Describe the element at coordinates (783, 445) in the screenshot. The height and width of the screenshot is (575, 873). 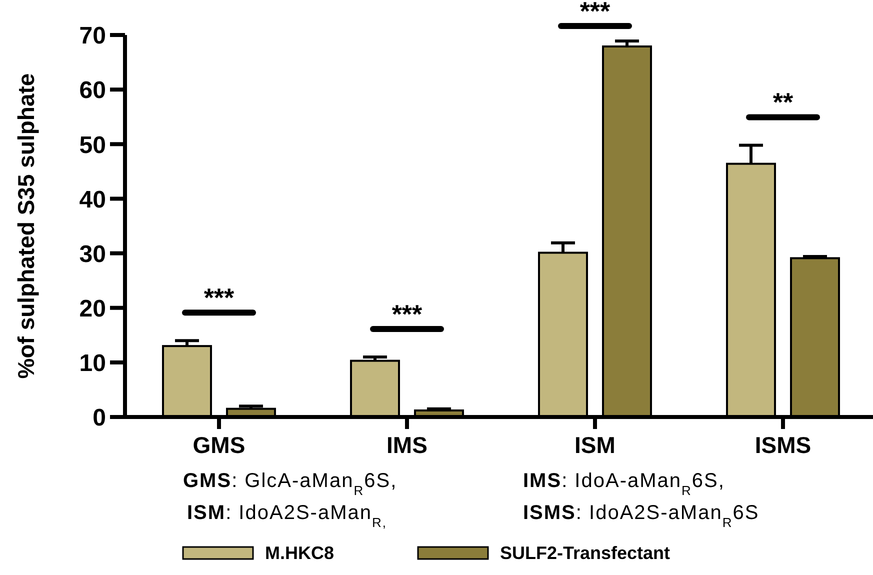
I see `x-tick-label: ISMS` at that location.